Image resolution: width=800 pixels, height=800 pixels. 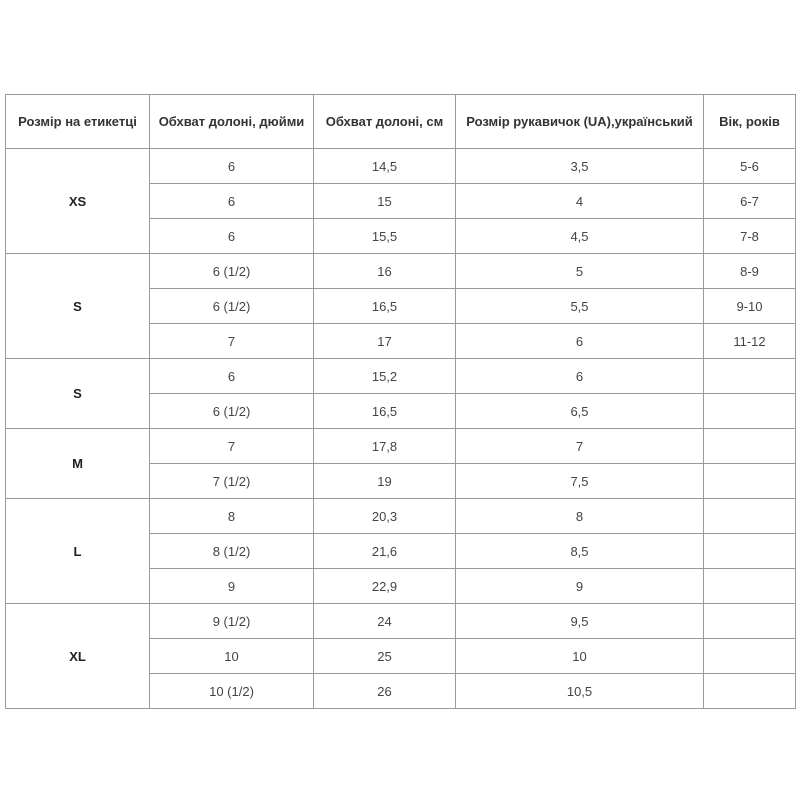 I want to click on table-row: 10 25 10, so click(x=401, y=656).